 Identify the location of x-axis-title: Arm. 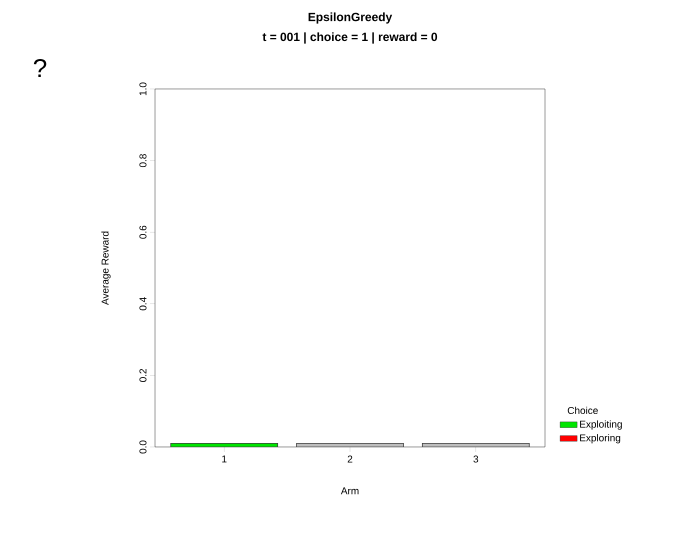
(349, 490).